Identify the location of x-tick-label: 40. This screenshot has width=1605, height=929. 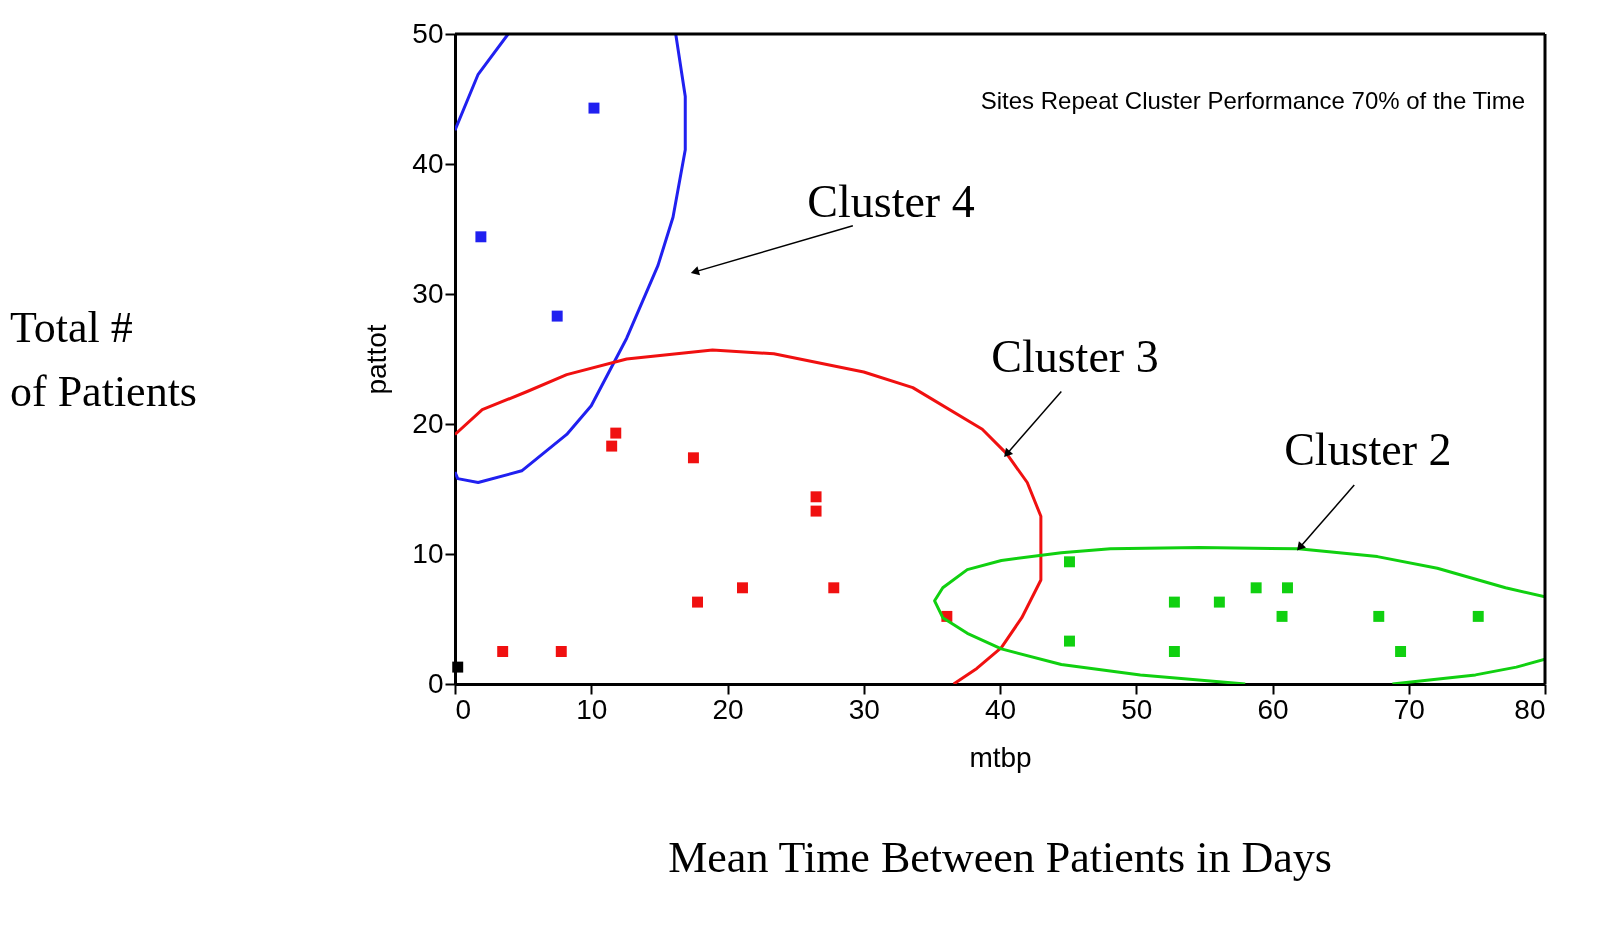
(1000, 709).